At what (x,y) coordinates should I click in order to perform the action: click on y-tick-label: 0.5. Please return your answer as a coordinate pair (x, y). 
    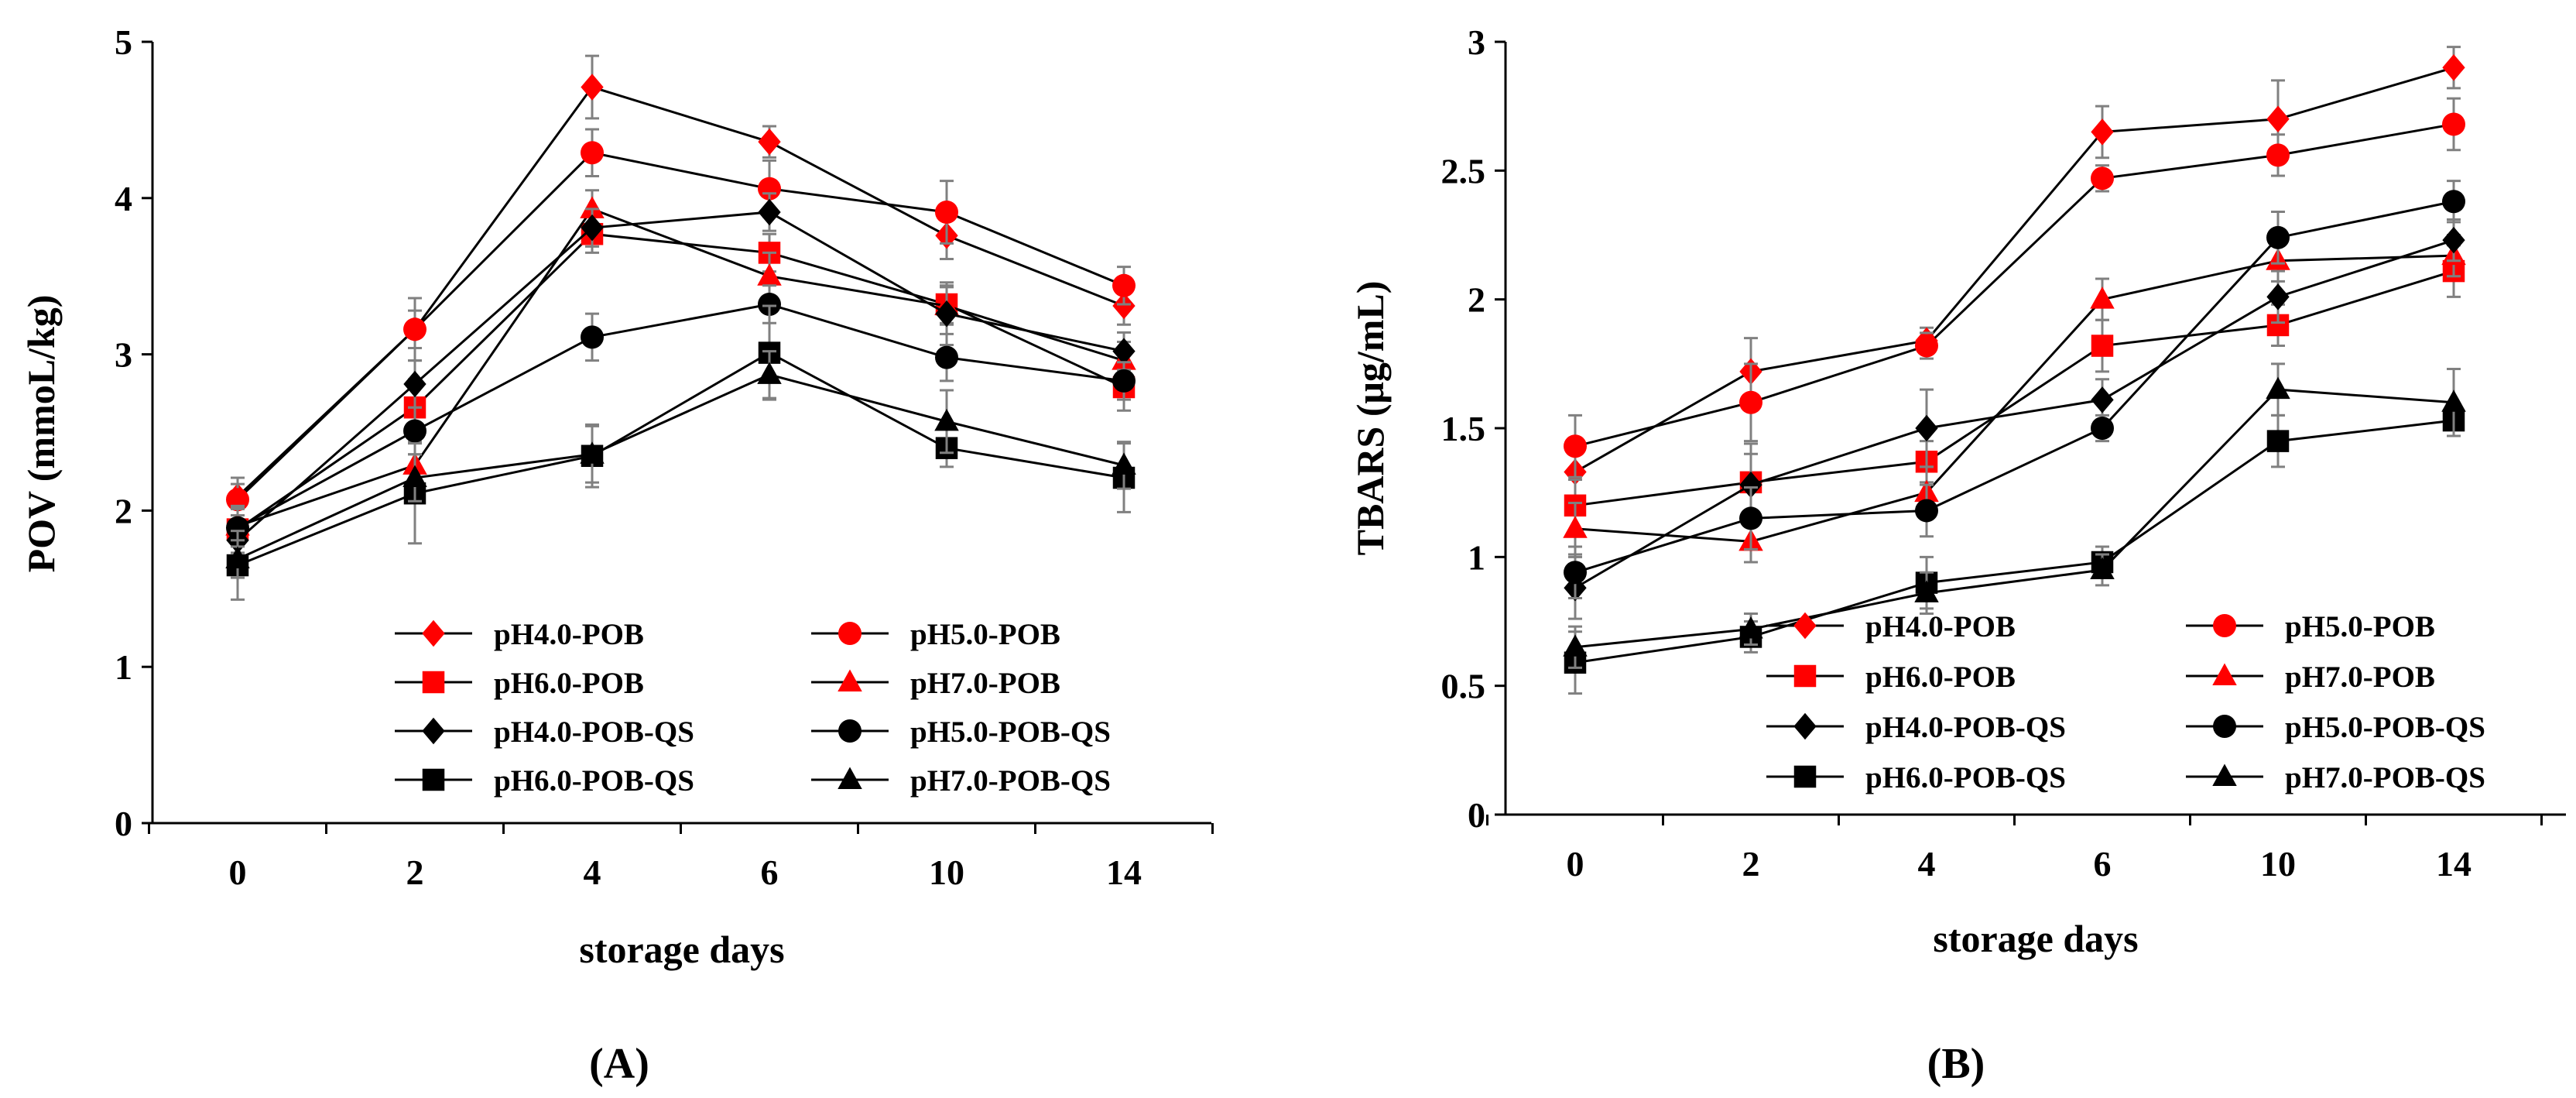
    Looking at the image, I should click on (1463, 686).